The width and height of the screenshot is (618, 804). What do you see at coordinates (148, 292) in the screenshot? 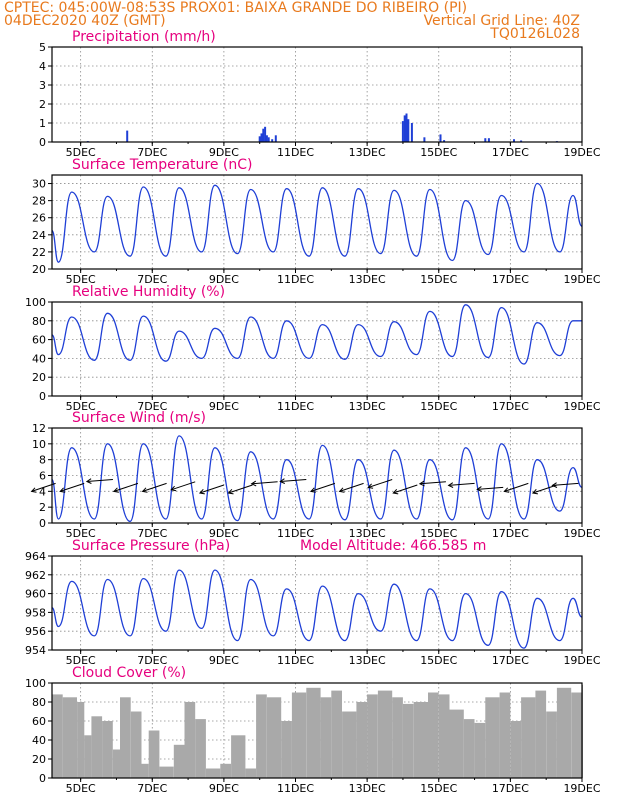
I see `panel-title-rh: Relative Humidity (%)` at bounding box center [148, 292].